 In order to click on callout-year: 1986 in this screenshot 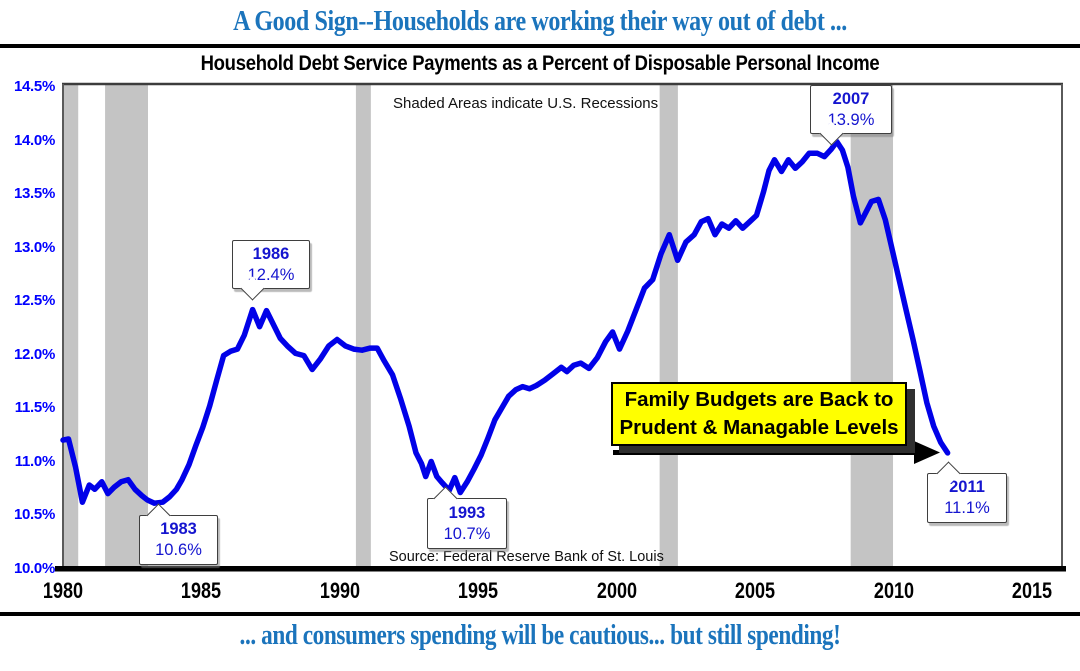, I will do `click(271, 253)`.